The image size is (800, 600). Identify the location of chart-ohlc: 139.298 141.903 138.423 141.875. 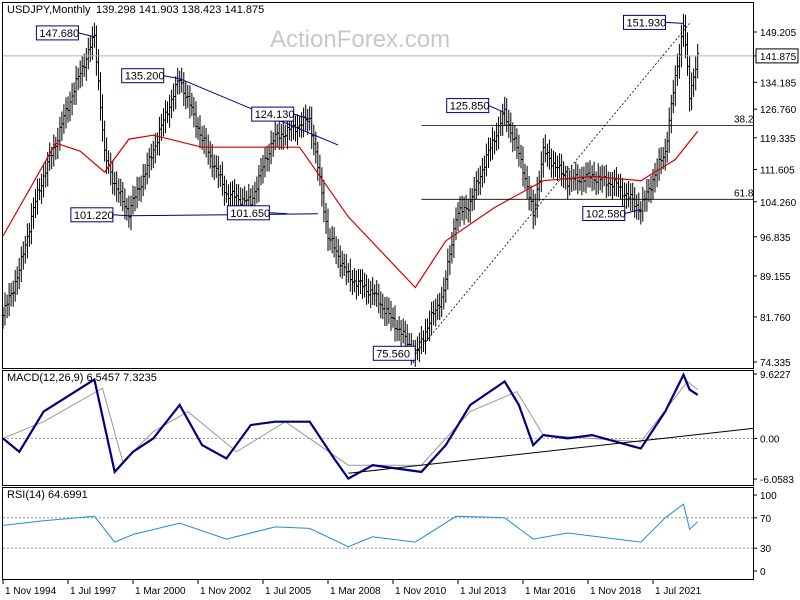
(180, 10).